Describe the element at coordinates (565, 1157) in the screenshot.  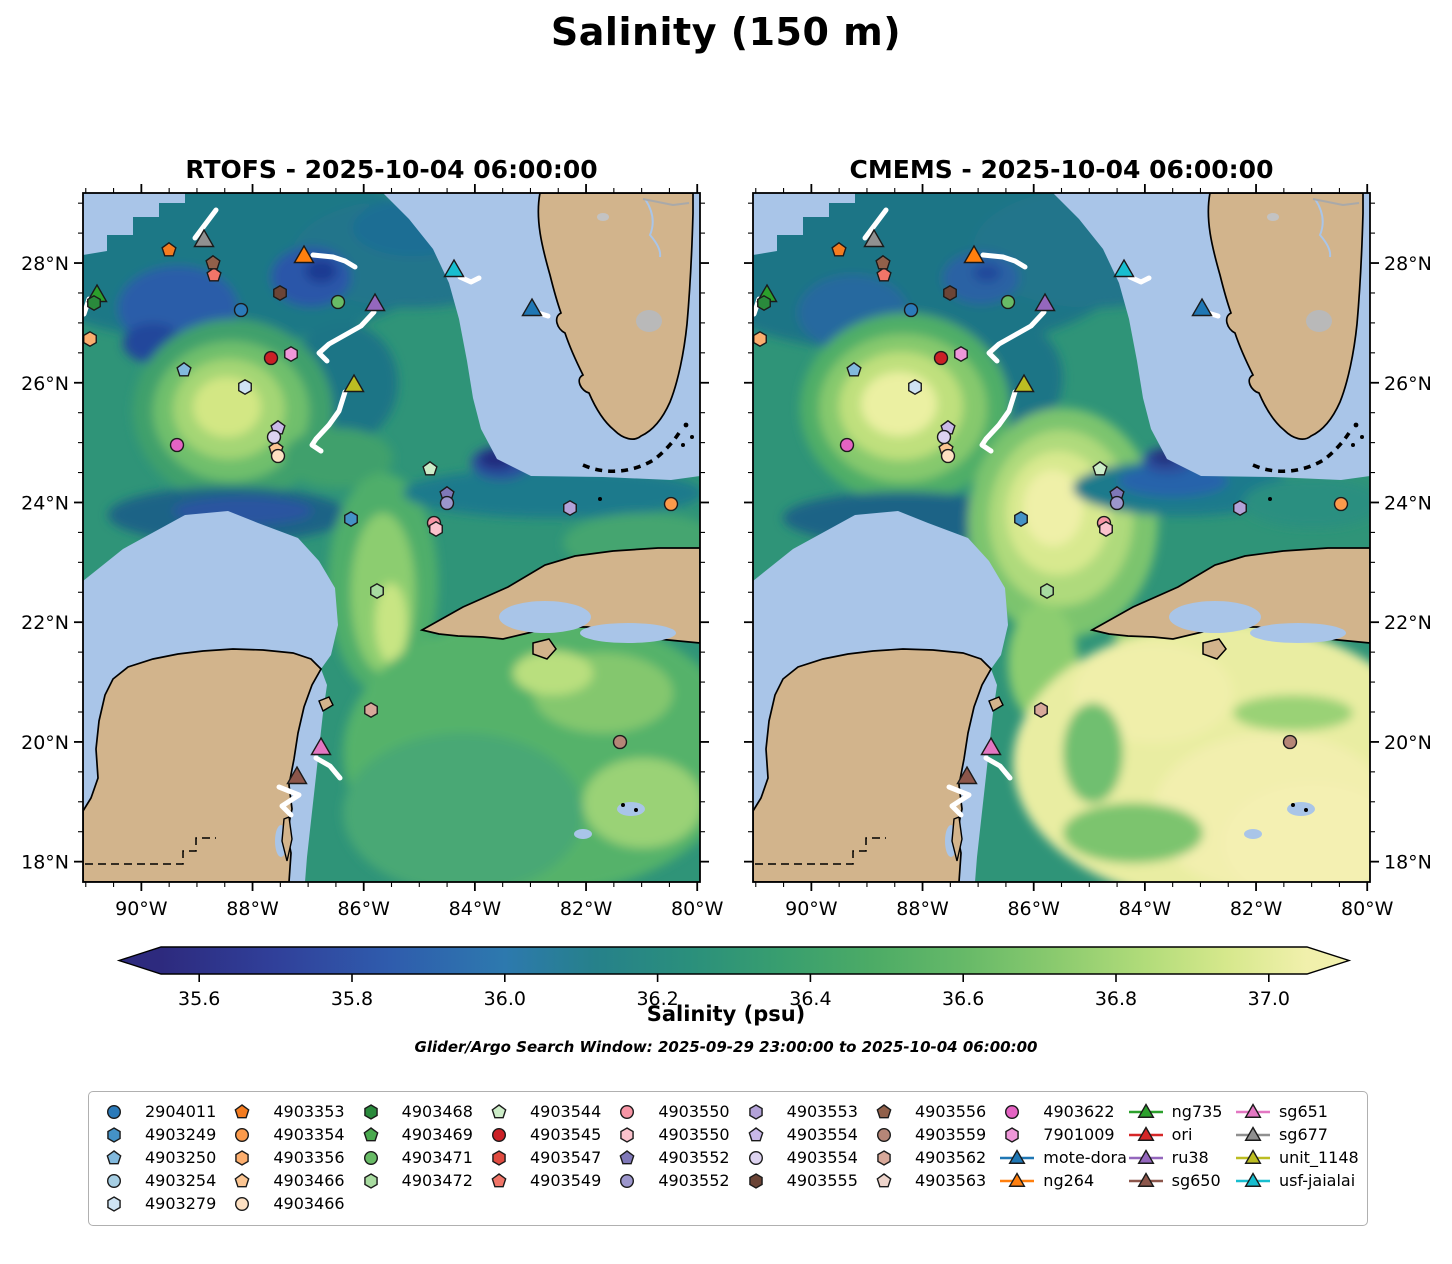
I see `legend-label: 4903547` at that location.